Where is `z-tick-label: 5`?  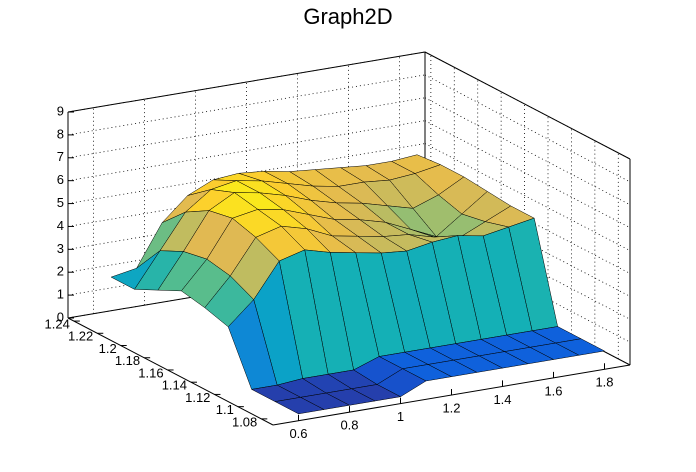 z-tick-label: 5 is located at coordinates (60, 202).